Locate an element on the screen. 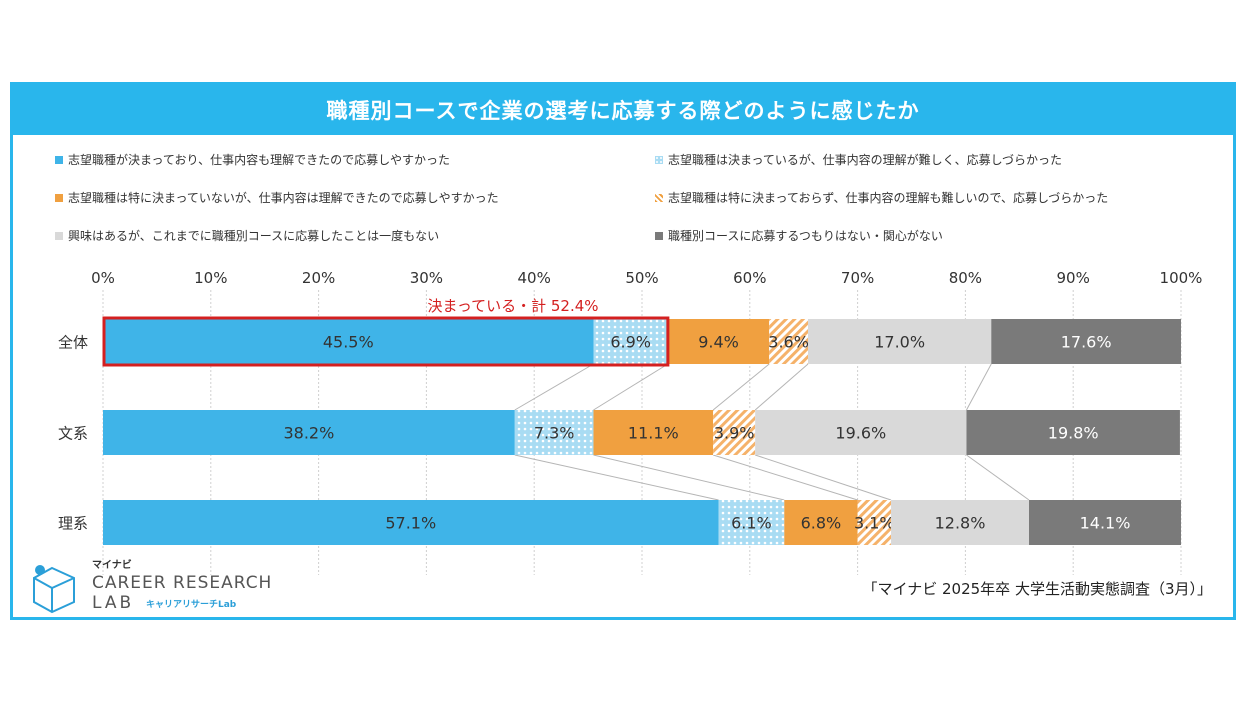 Image resolution: width=1248 pixels, height=702 pixels. career-research-lab-logo: マイナビ CAREER RESEARCH LAB キャリアリサーチLab is located at coordinates (160, 588).